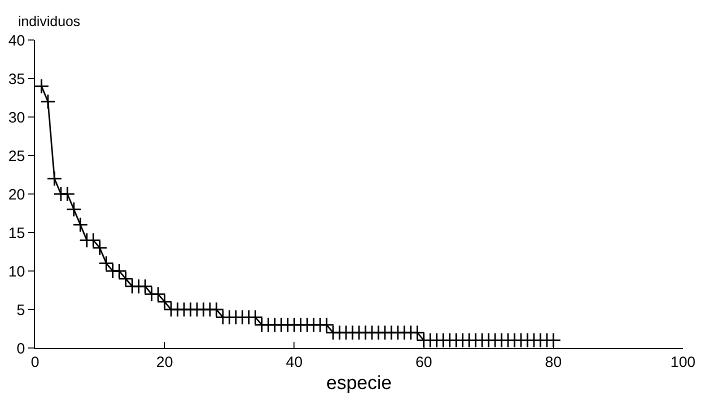  Describe the element at coordinates (359, 383) in the screenshot. I see `x-axis-title: especie` at that location.